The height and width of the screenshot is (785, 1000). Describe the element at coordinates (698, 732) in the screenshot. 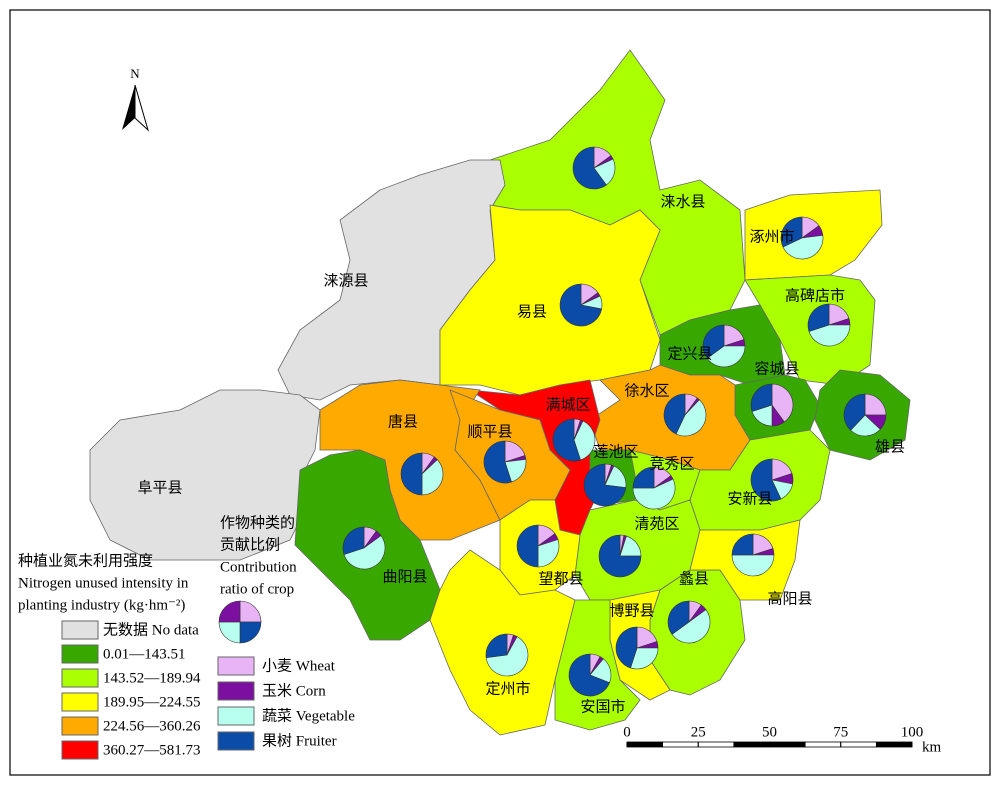

I see `scale-tick-label: 25` at that location.